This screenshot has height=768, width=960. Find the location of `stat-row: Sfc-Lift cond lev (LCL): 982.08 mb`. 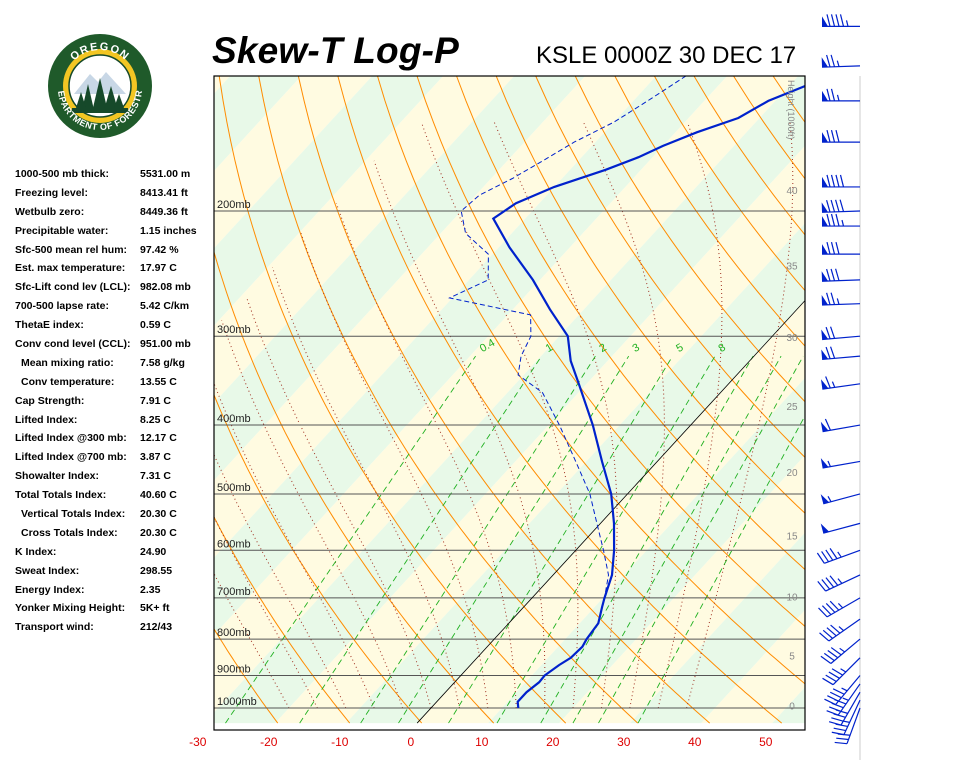

stat-row: Sfc-Lift cond lev (LCL): 982.08 mb is located at coordinates (112, 290).